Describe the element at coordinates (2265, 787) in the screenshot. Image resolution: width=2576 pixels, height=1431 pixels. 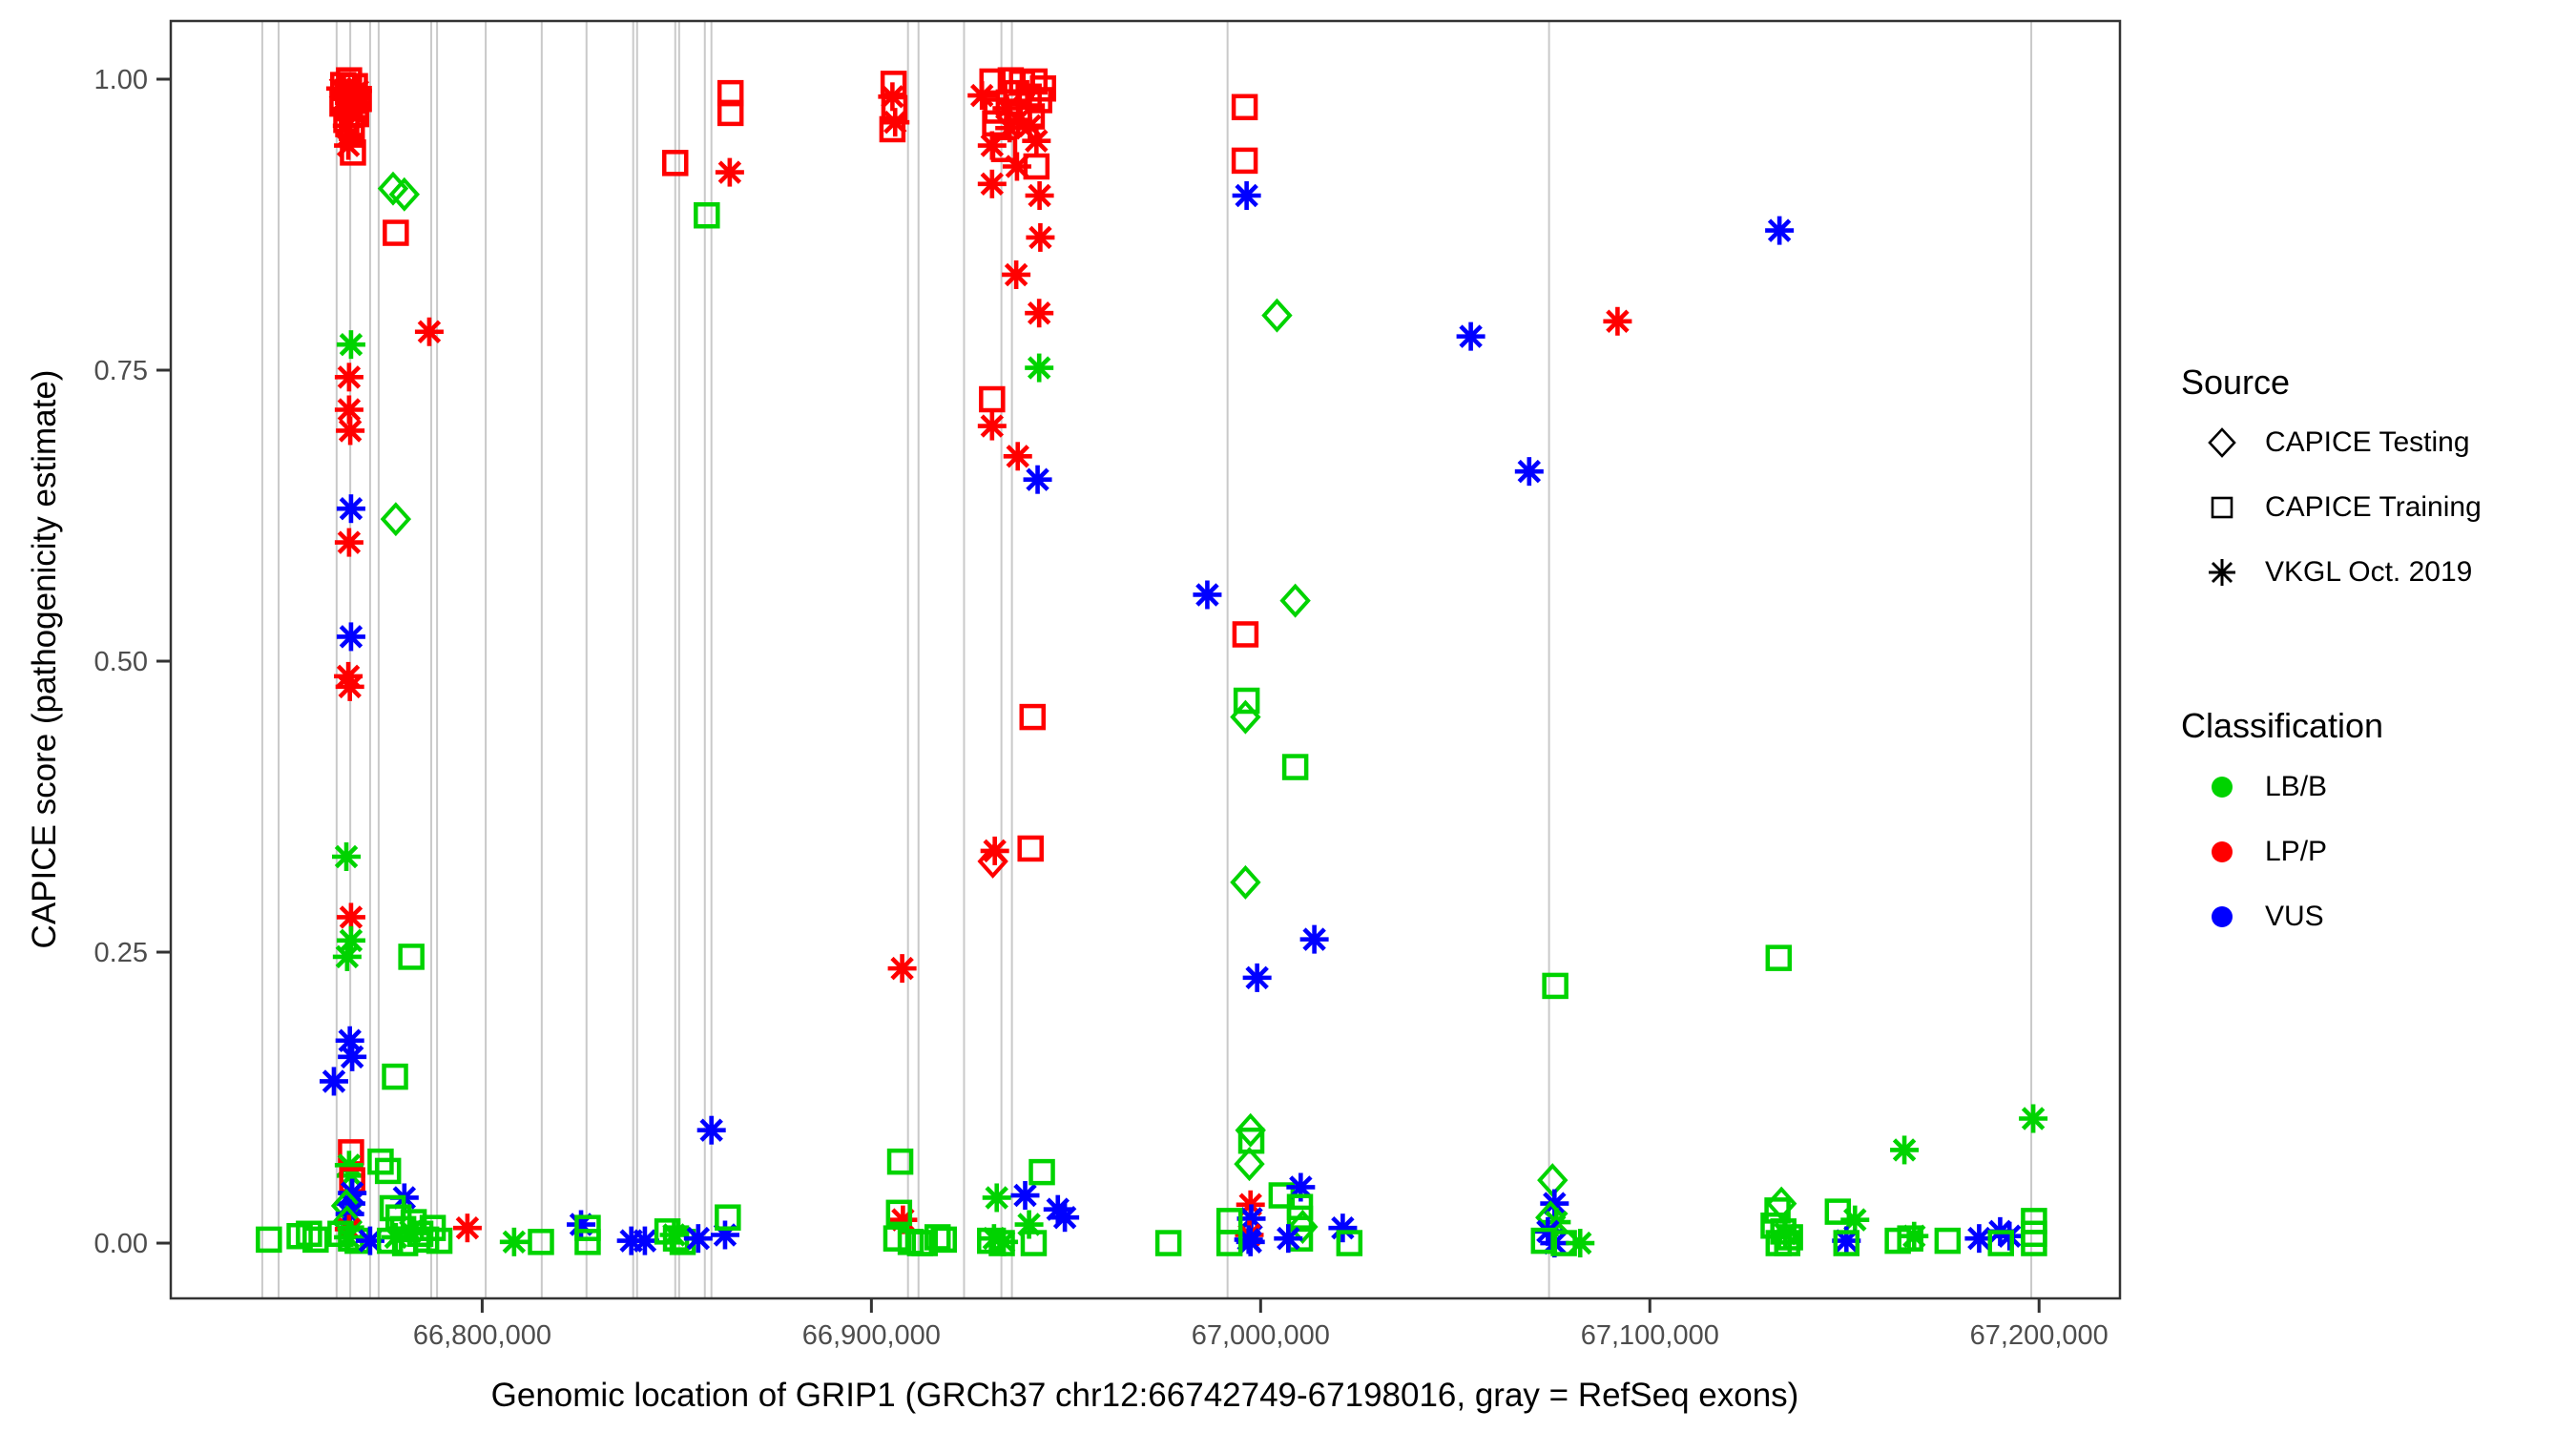
I see `legend-item-lbb: LB/B` at that location.